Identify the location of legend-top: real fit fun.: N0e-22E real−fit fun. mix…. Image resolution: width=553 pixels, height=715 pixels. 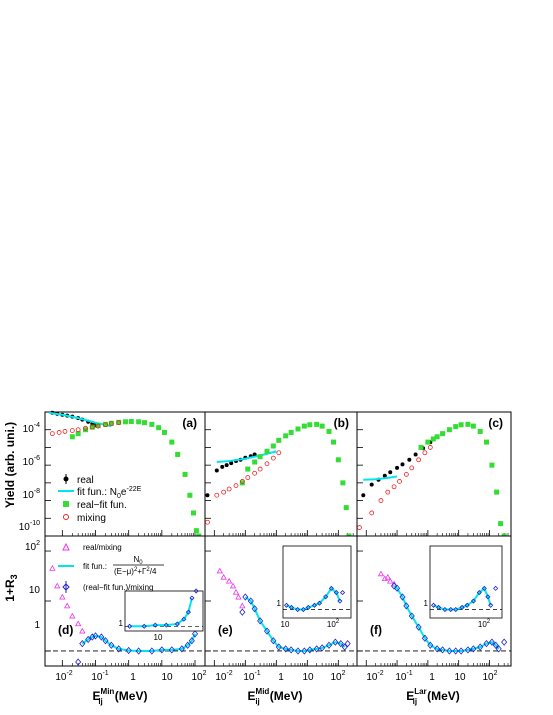
(100, 499).